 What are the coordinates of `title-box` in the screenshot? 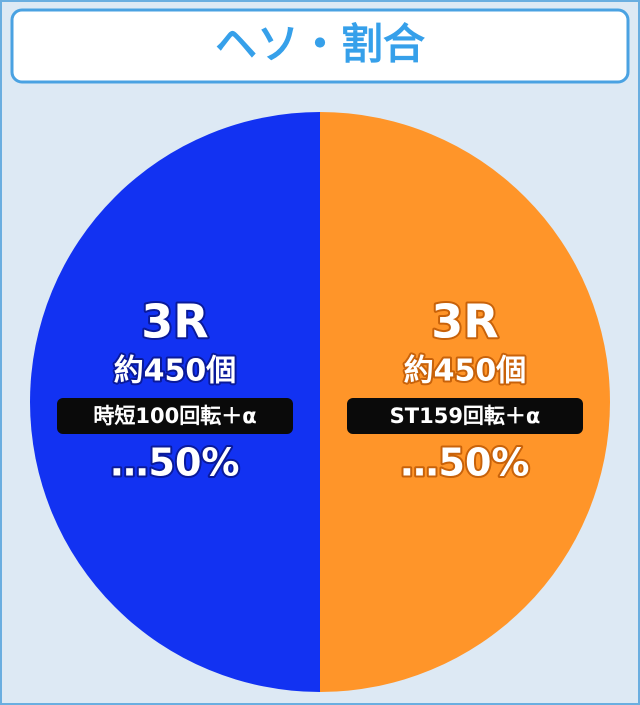 It's located at (320, 46).